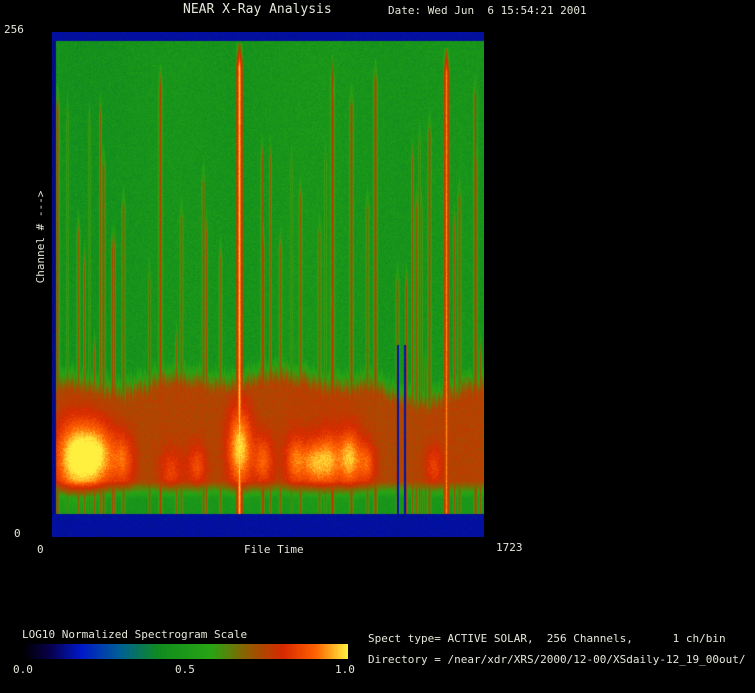  Describe the element at coordinates (185, 669) in the screenshot. I see `colorbar-tick-mid: 0.5` at that location.